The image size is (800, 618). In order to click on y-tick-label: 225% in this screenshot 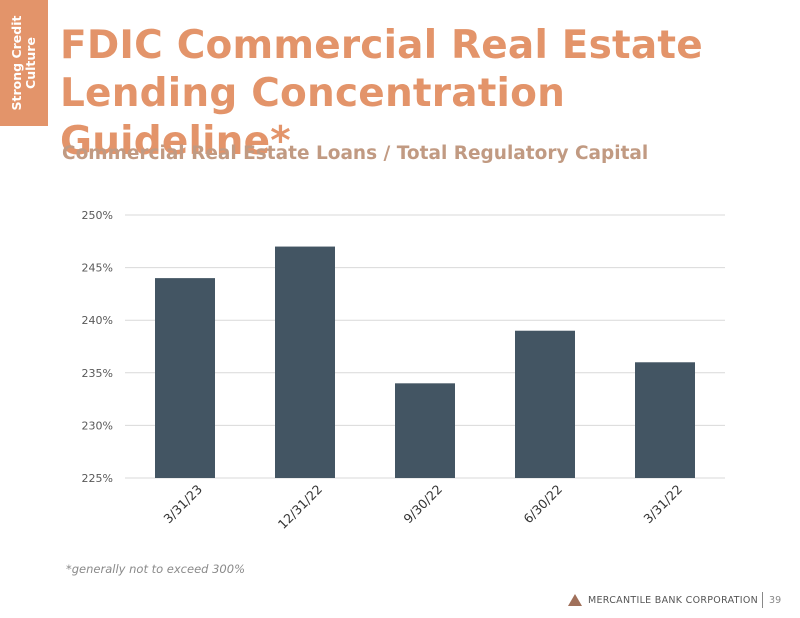, I will do `click(97, 478)`.